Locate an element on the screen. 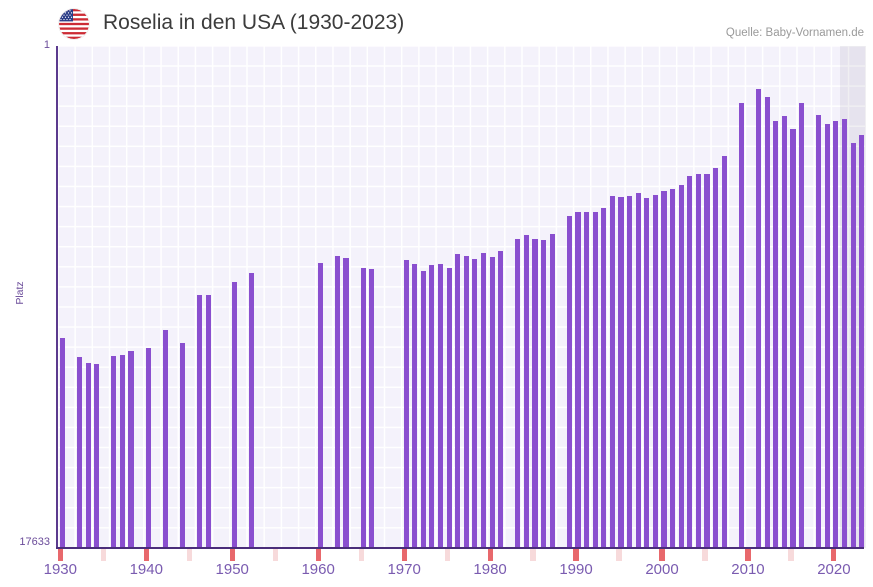 This screenshot has width=873, height=587. x-axis-line is located at coordinates (460, 548).